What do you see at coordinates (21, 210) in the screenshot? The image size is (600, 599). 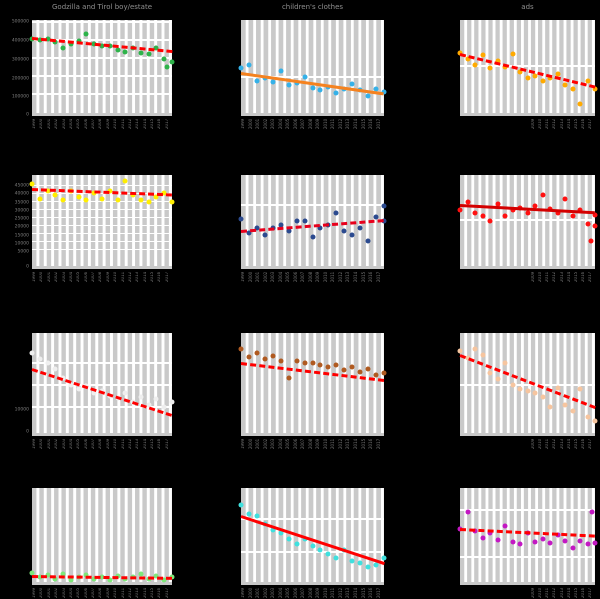 I see `y-tick-label: 30000` at bounding box center [21, 210].